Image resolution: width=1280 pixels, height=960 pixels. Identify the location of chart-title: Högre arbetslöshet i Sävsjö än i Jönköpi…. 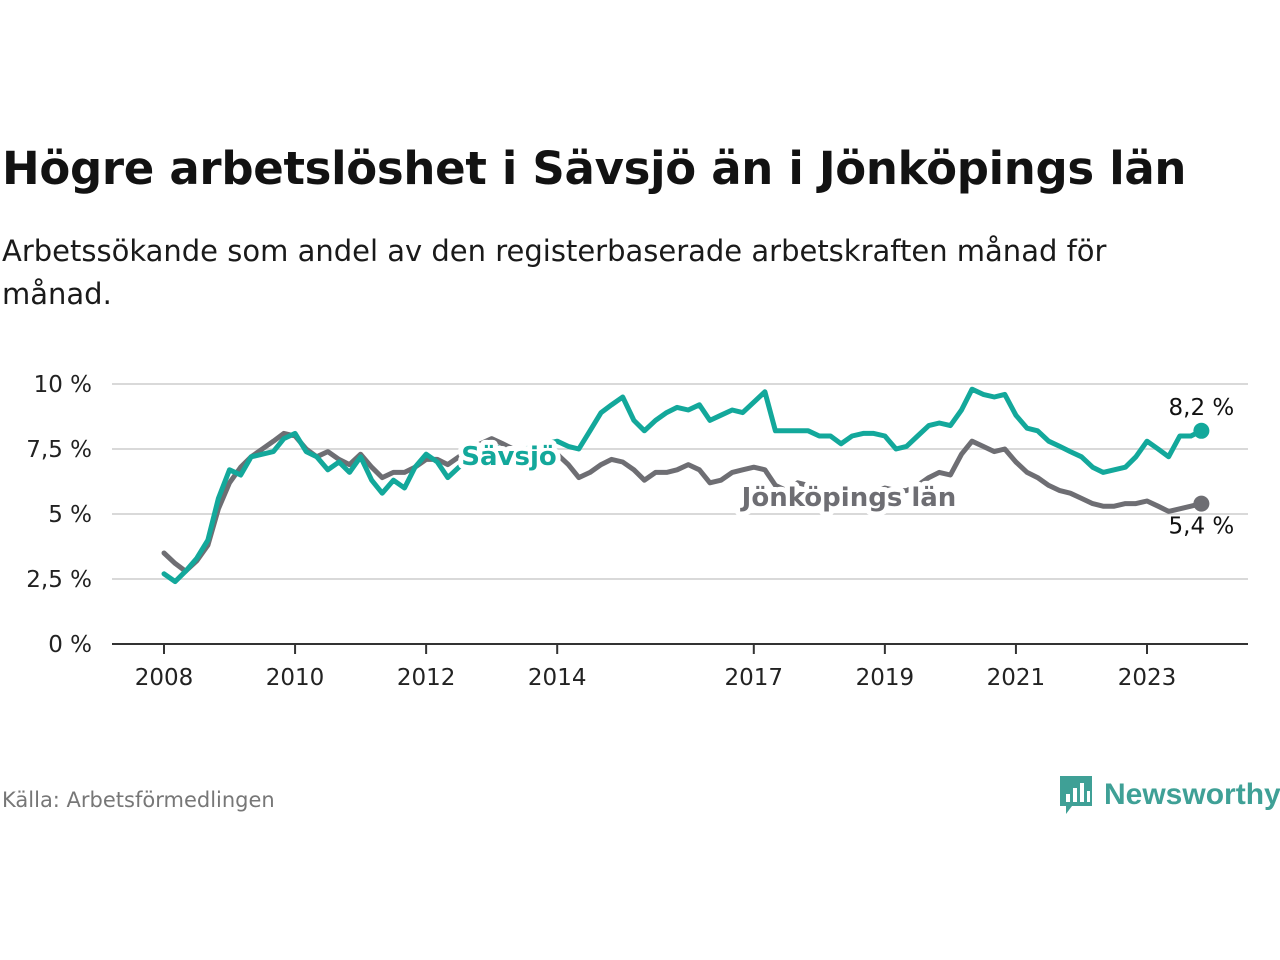
(594, 168).